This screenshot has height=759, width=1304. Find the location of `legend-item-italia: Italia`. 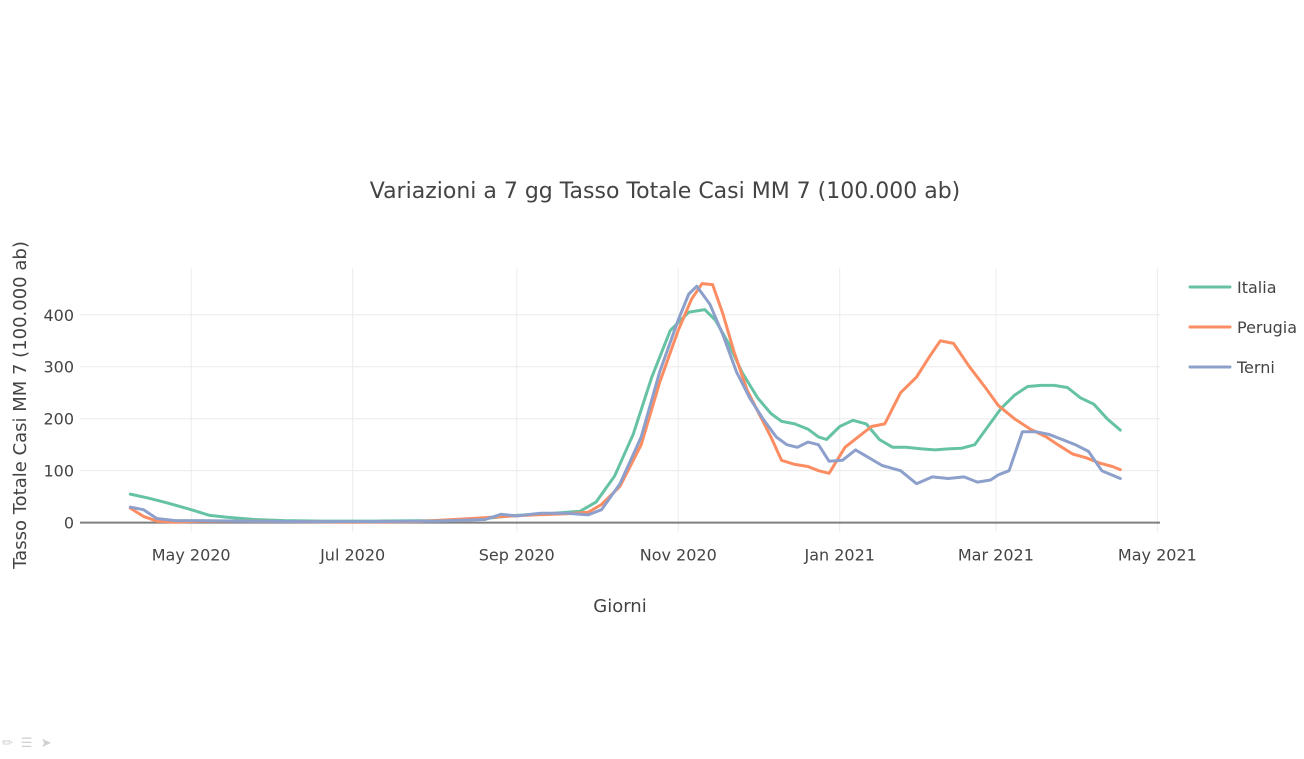

legend-item-italia: Italia is located at coordinates (1232, 287).